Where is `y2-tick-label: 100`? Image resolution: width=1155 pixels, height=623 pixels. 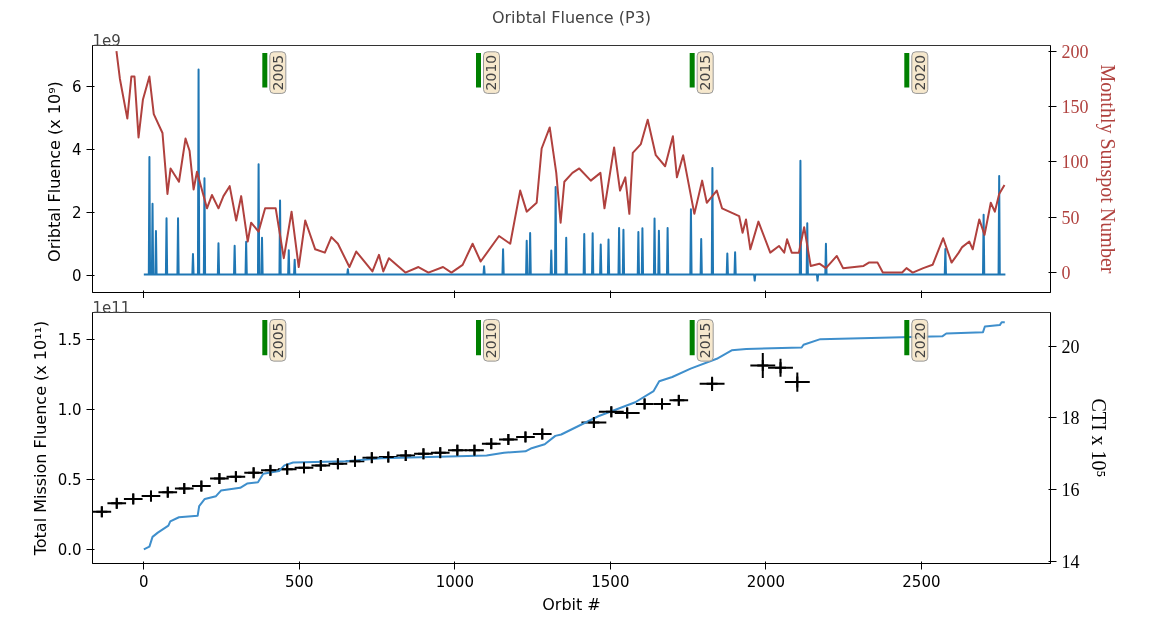
y2-tick-label: 100 is located at coordinates (1075, 162).